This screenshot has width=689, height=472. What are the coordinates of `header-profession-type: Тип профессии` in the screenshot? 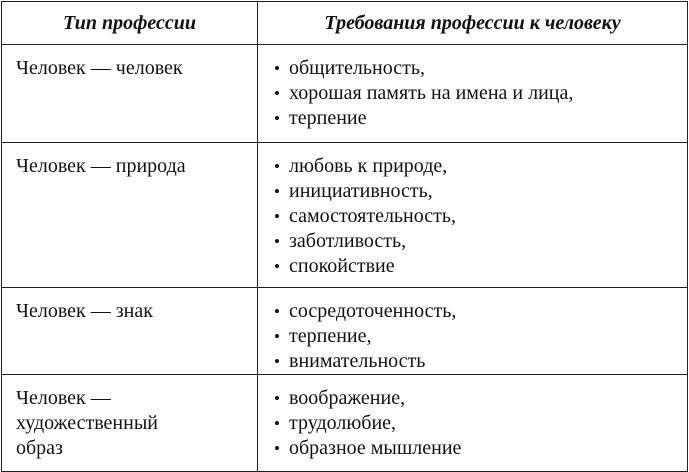 It's located at (129, 23).